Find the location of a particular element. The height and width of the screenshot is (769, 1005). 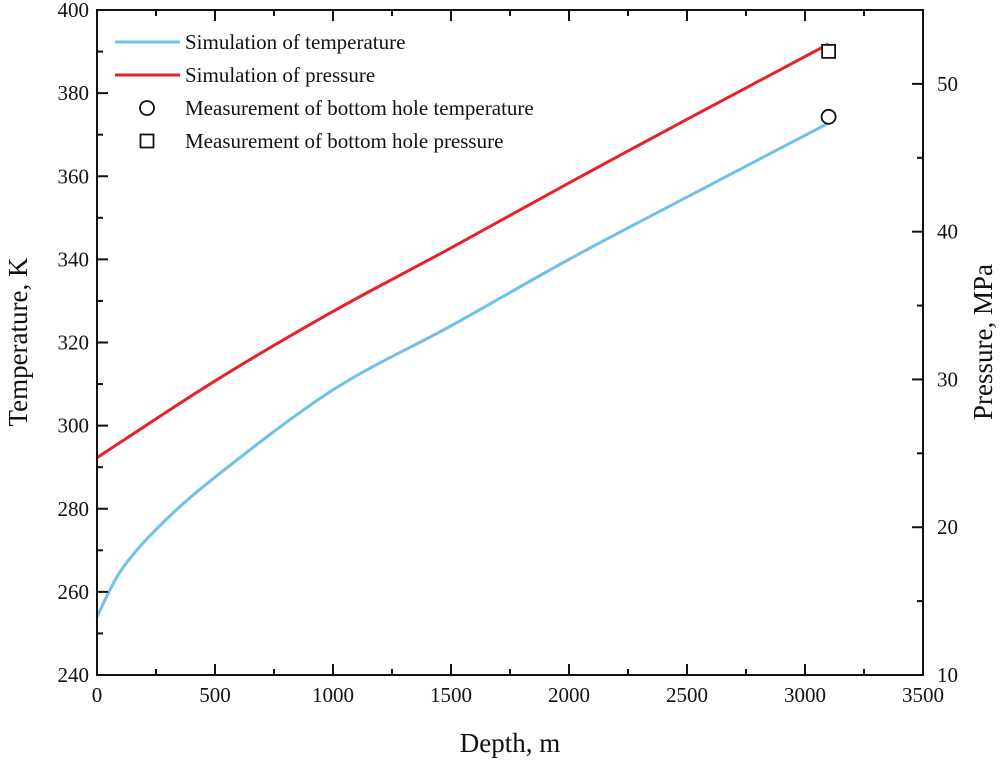

x-tick-label: 2500 is located at coordinates (687, 695).